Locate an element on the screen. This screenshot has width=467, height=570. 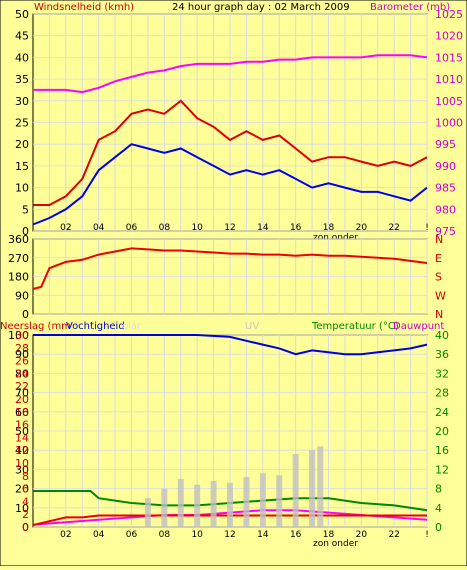
y-left-rain-tick-label: 0 is located at coordinates (25, 527).